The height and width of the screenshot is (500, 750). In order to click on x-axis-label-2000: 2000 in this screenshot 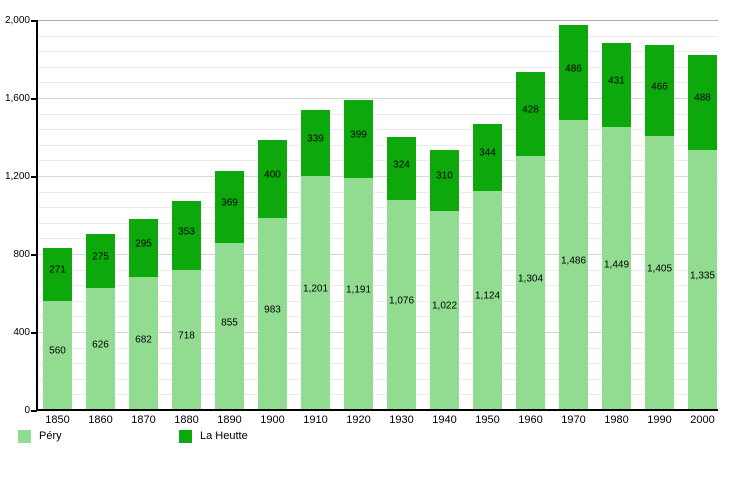, I will do `click(702, 420)`.